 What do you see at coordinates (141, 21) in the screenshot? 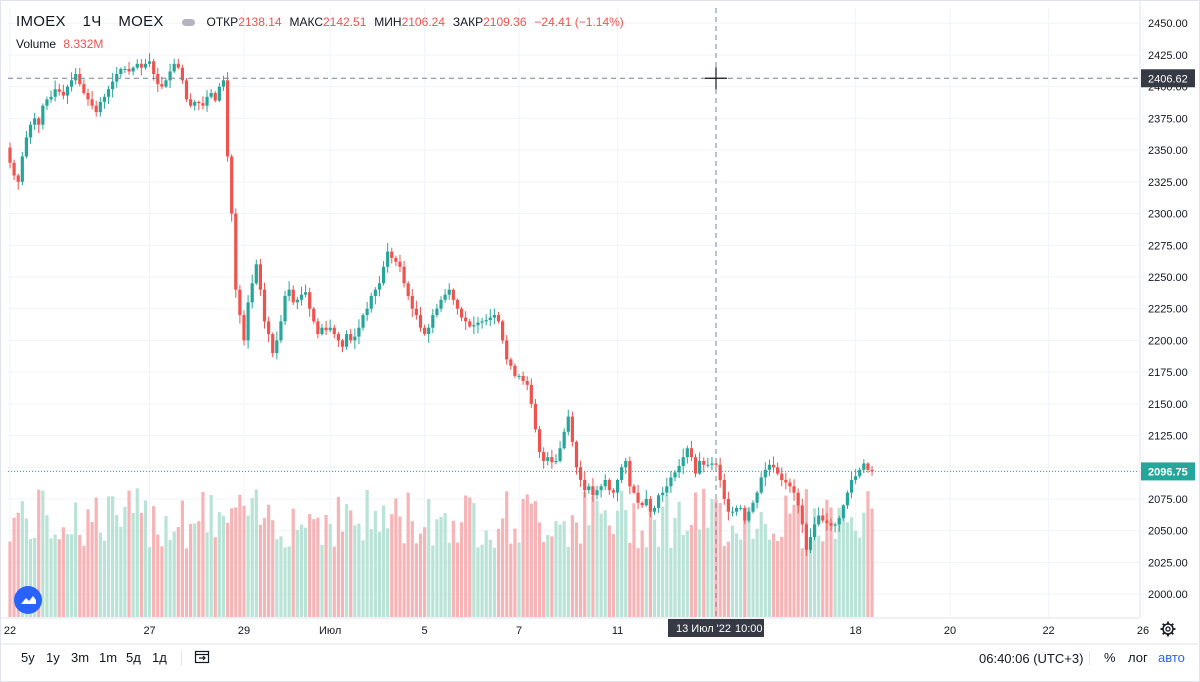
I see `exchange: MOEX` at bounding box center [141, 21].